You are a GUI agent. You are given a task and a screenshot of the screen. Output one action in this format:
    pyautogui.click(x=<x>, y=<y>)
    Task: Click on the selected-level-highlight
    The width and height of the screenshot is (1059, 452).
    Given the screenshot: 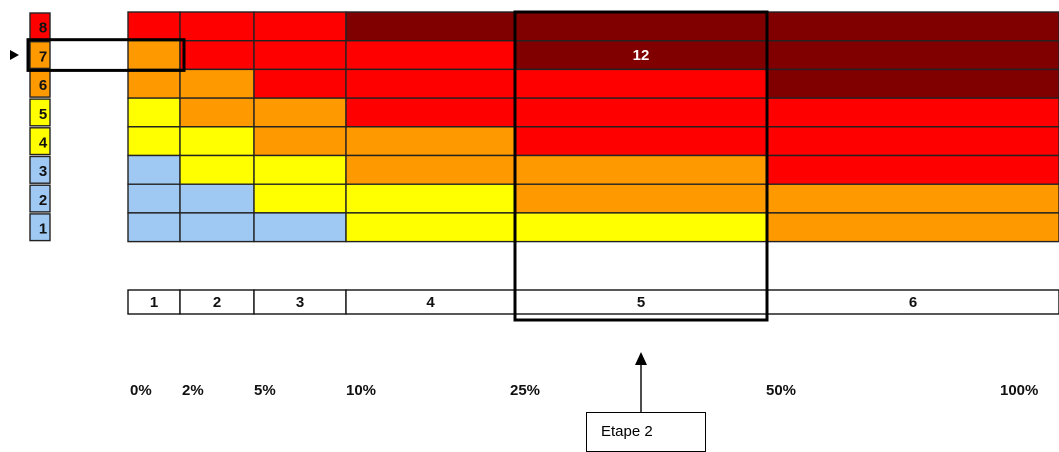 What is the action you would take?
    pyautogui.click(x=106, y=55)
    